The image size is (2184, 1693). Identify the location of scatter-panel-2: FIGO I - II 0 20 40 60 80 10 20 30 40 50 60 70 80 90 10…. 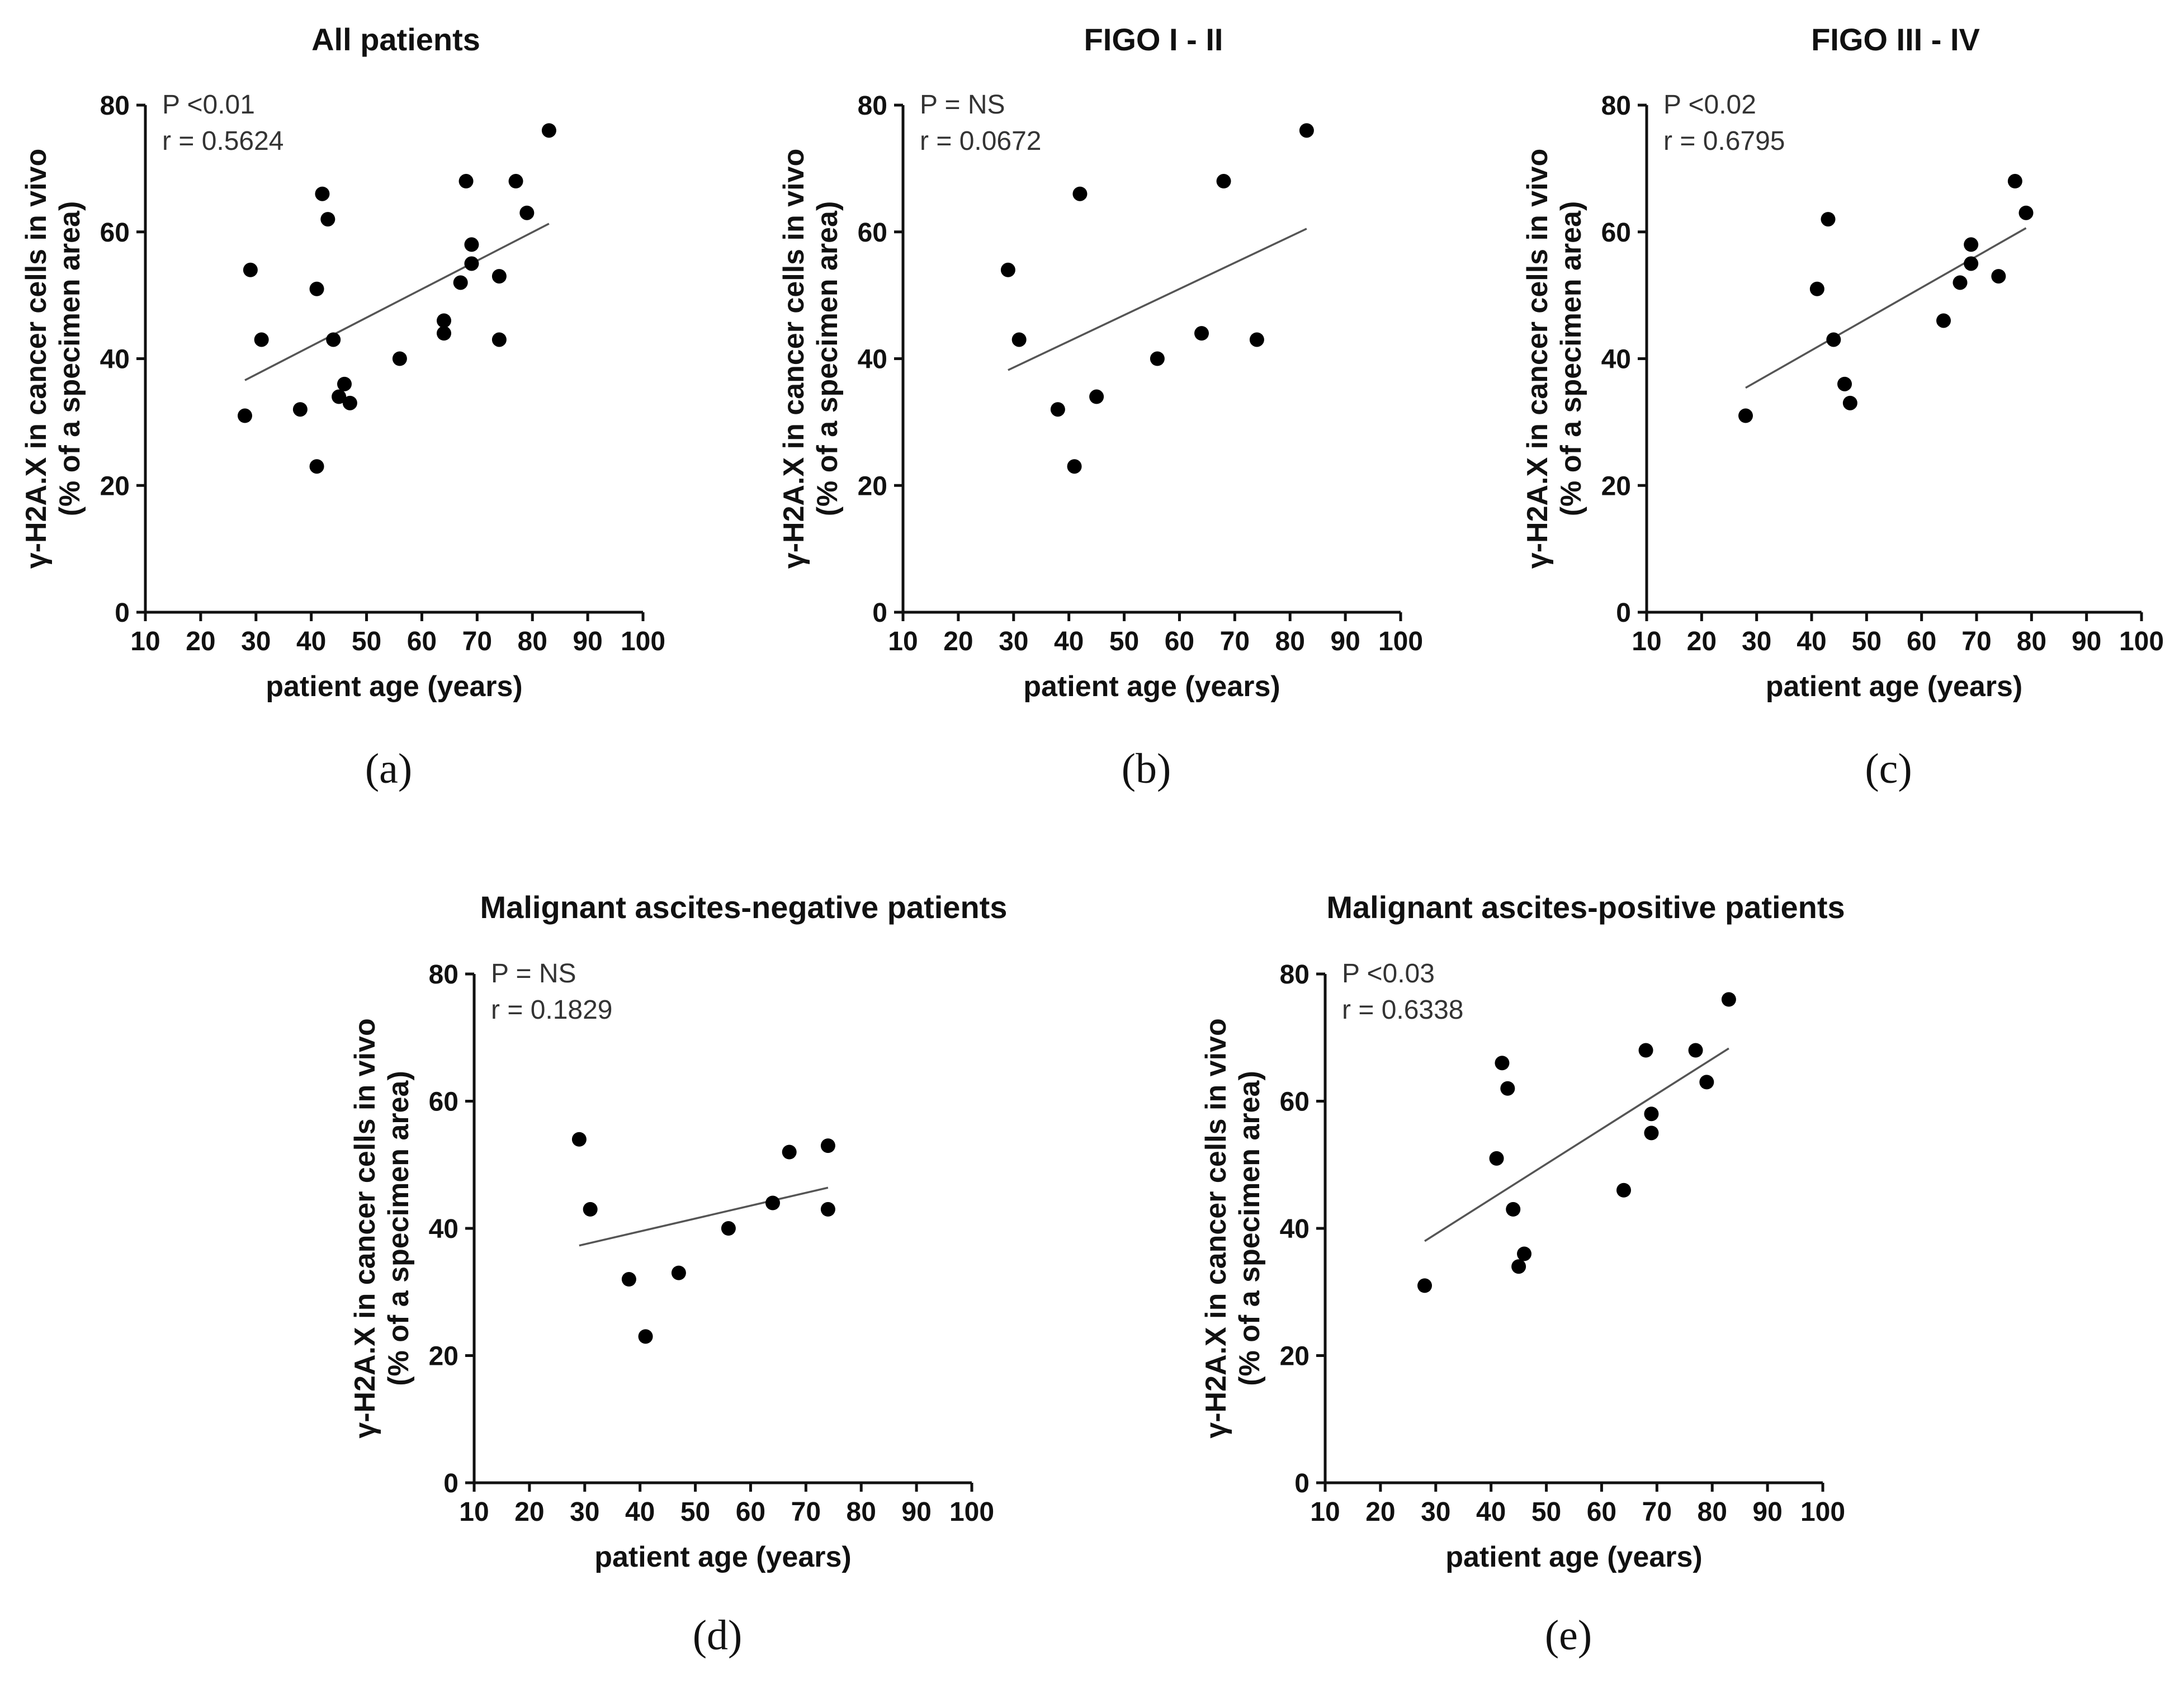
(1100, 407).